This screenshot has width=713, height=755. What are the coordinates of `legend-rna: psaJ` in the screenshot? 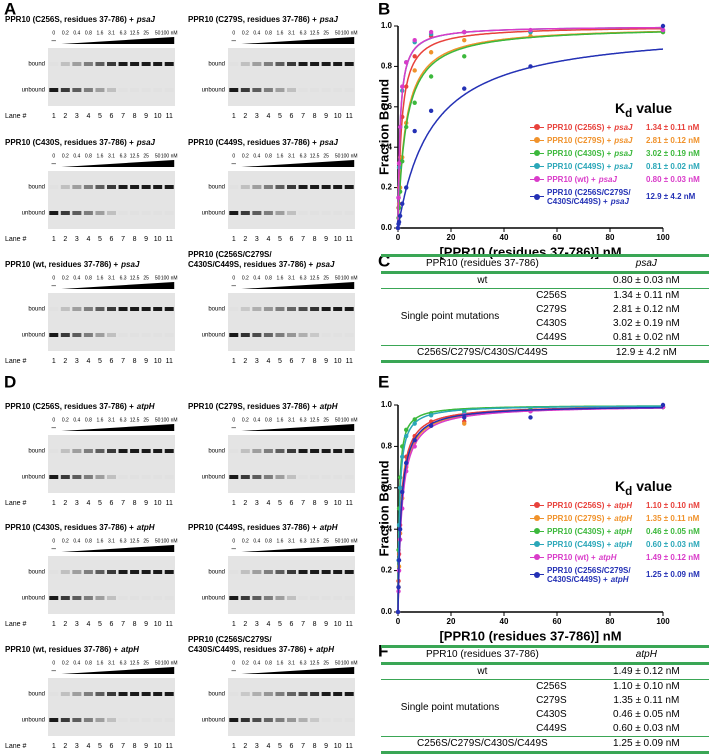 It's located at (623, 127).